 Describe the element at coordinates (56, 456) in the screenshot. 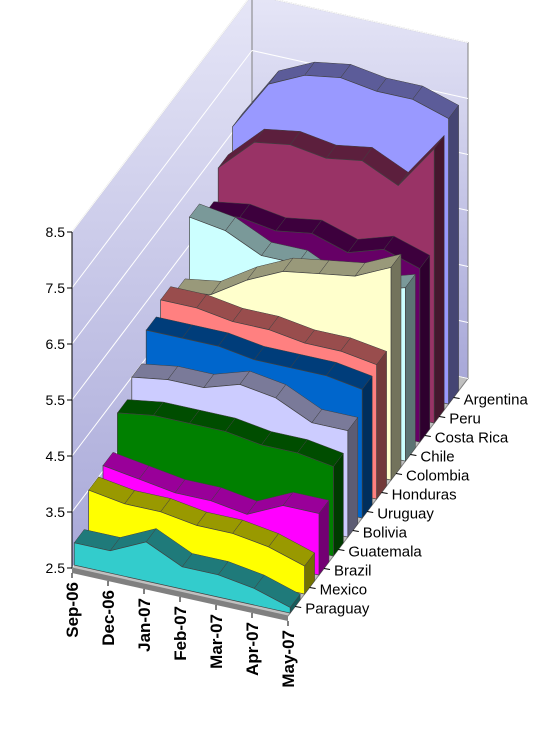

I see `y-tick-label: 4.5` at that location.